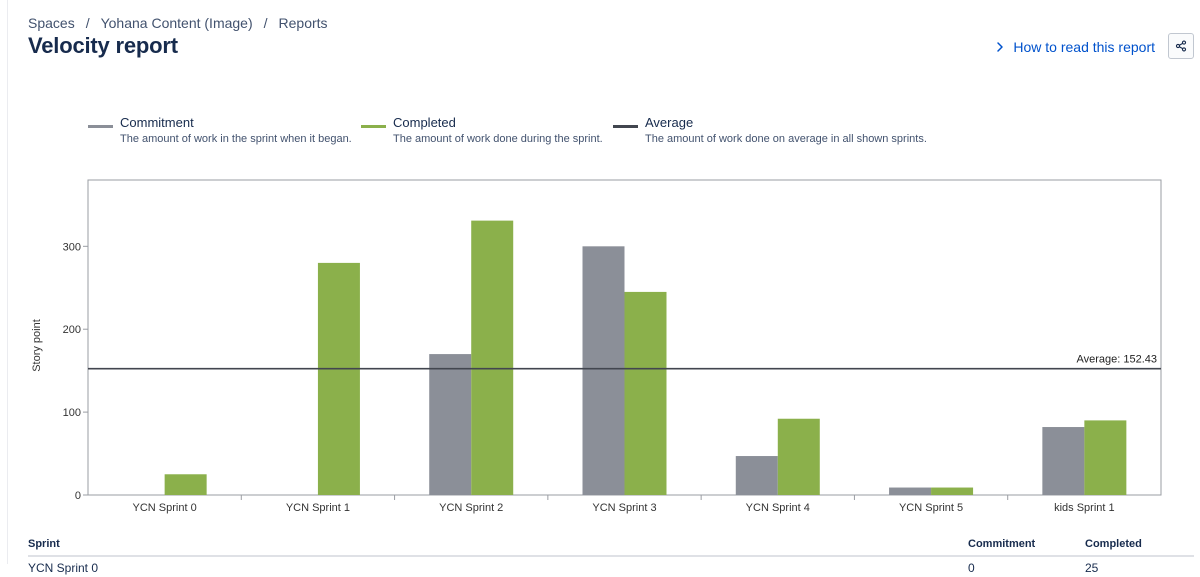 This screenshot has height=577, width=1200. Describe the element at coordinates (669, 122) in the screenshot. I see `legend-name: Average` at that location.